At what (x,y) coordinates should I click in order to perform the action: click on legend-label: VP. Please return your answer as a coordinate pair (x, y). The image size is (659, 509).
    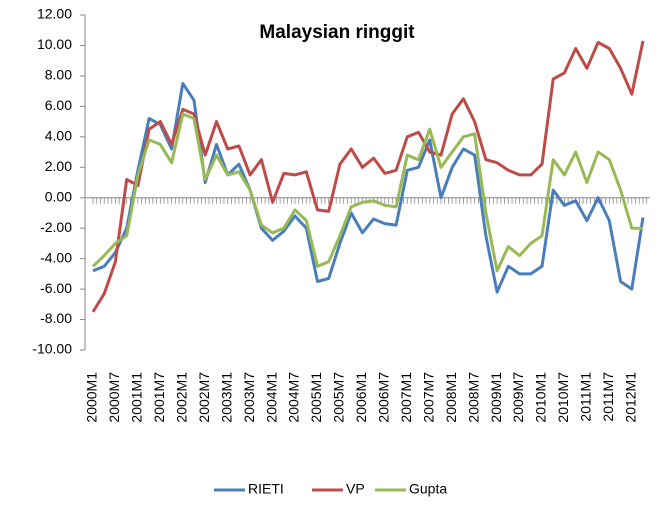
    Looking at the image, I should click on (355, 489).